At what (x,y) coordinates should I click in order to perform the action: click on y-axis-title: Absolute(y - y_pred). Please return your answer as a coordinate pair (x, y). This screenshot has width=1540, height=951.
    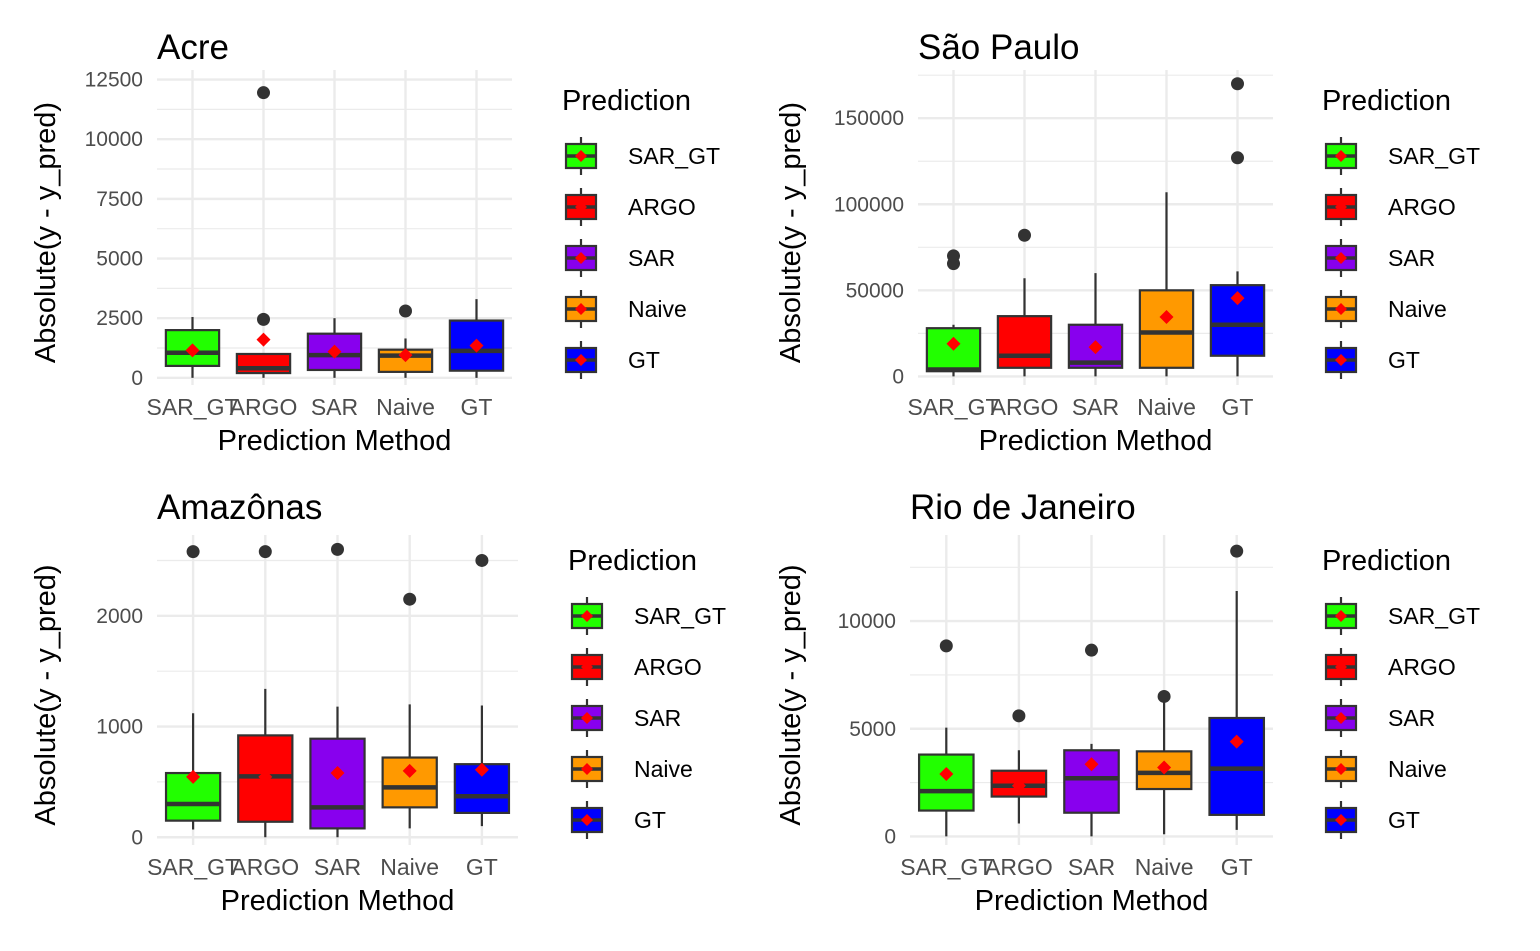
    Looking at the image, I should click on (46, 694).